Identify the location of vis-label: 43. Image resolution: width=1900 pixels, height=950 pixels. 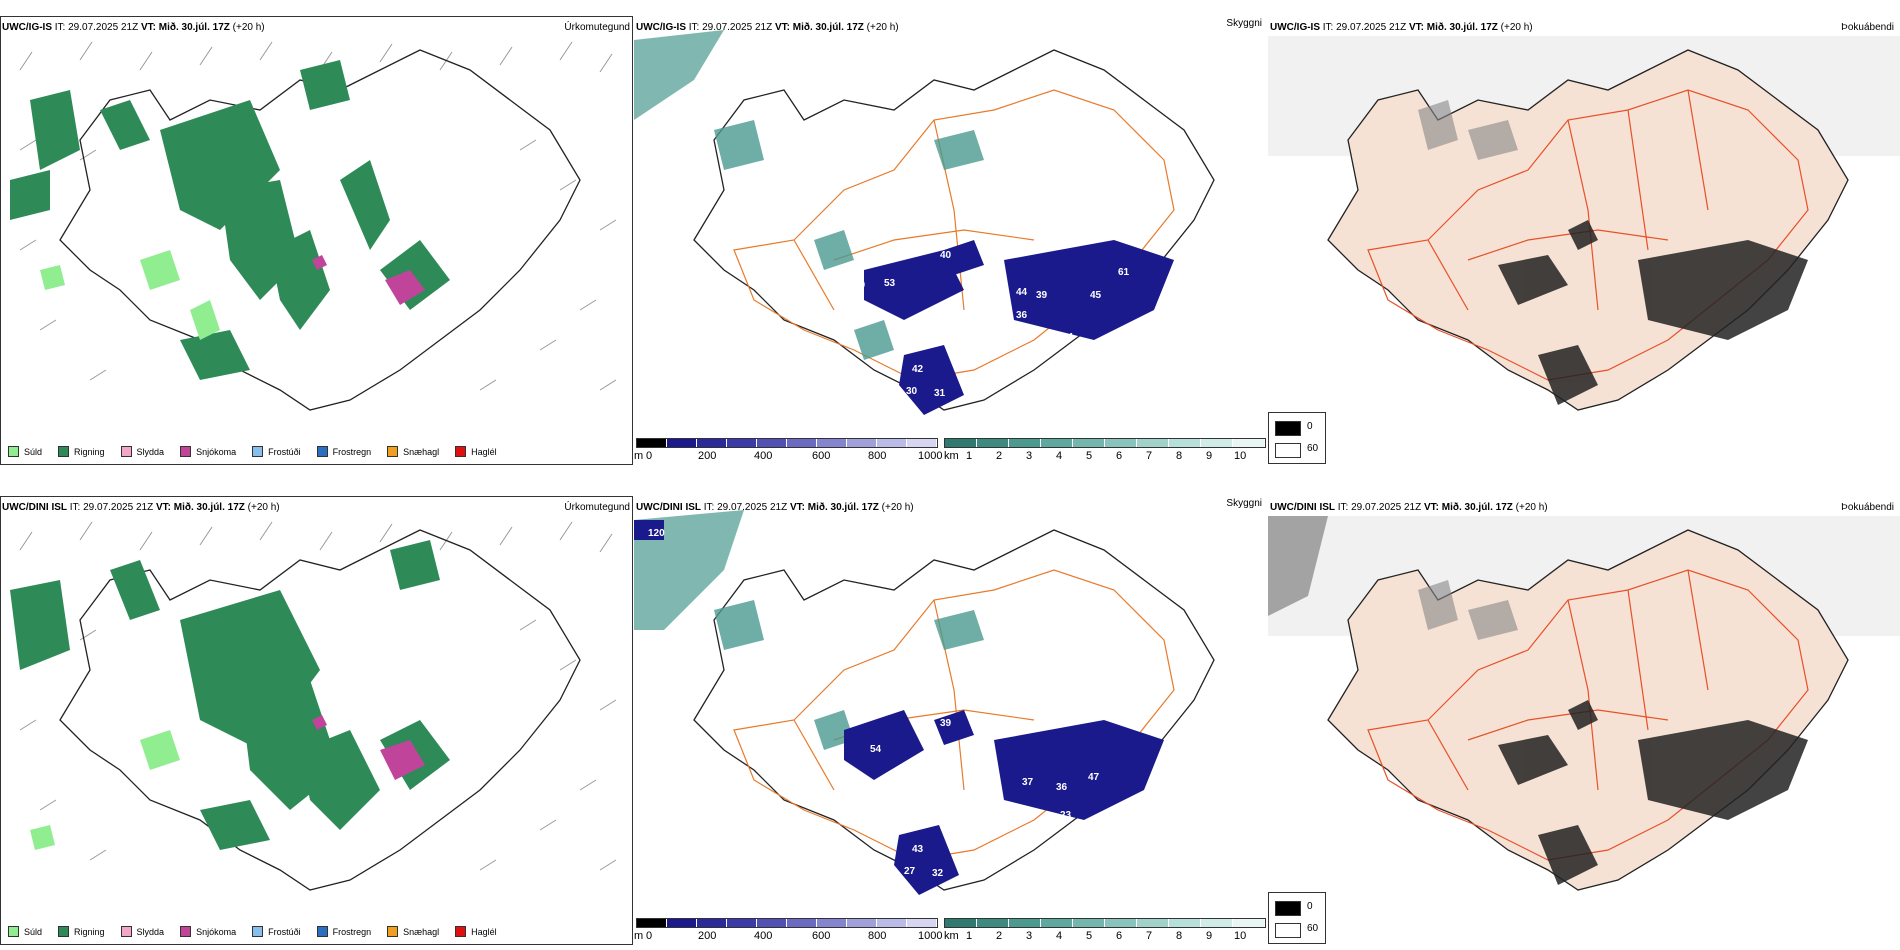
(918, 849).